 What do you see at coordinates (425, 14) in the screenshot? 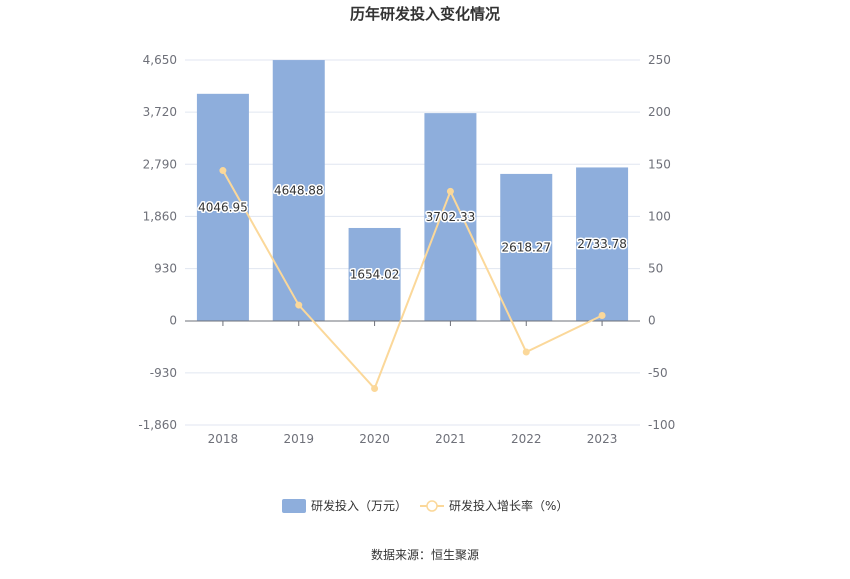
I see `chart-title: 历年研发投入变化情况` at bounding box center [425, 14].